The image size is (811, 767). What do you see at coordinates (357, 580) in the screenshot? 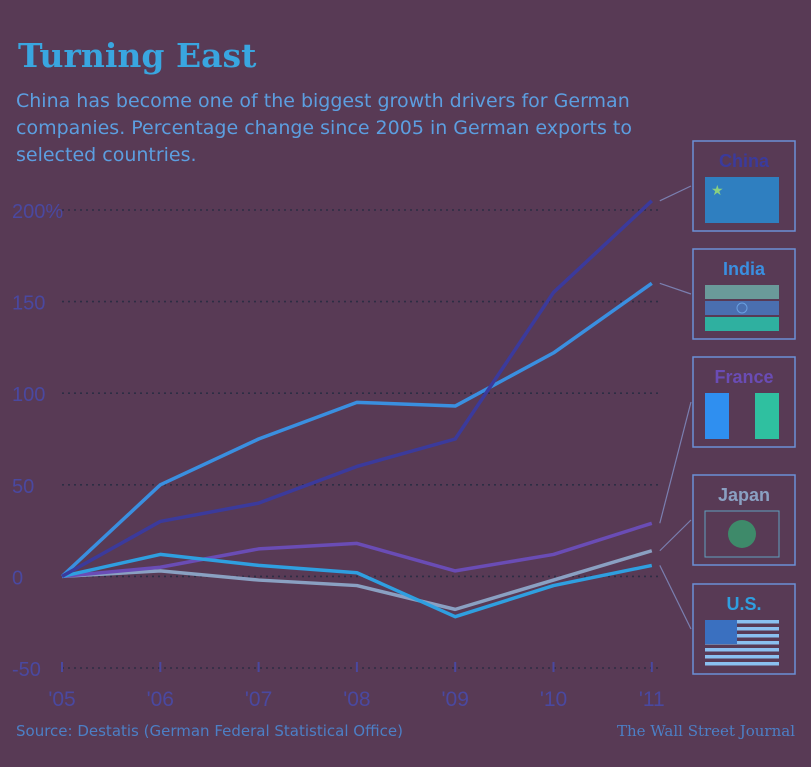
I see `series-line-japan` at bounding box center [357, 580].